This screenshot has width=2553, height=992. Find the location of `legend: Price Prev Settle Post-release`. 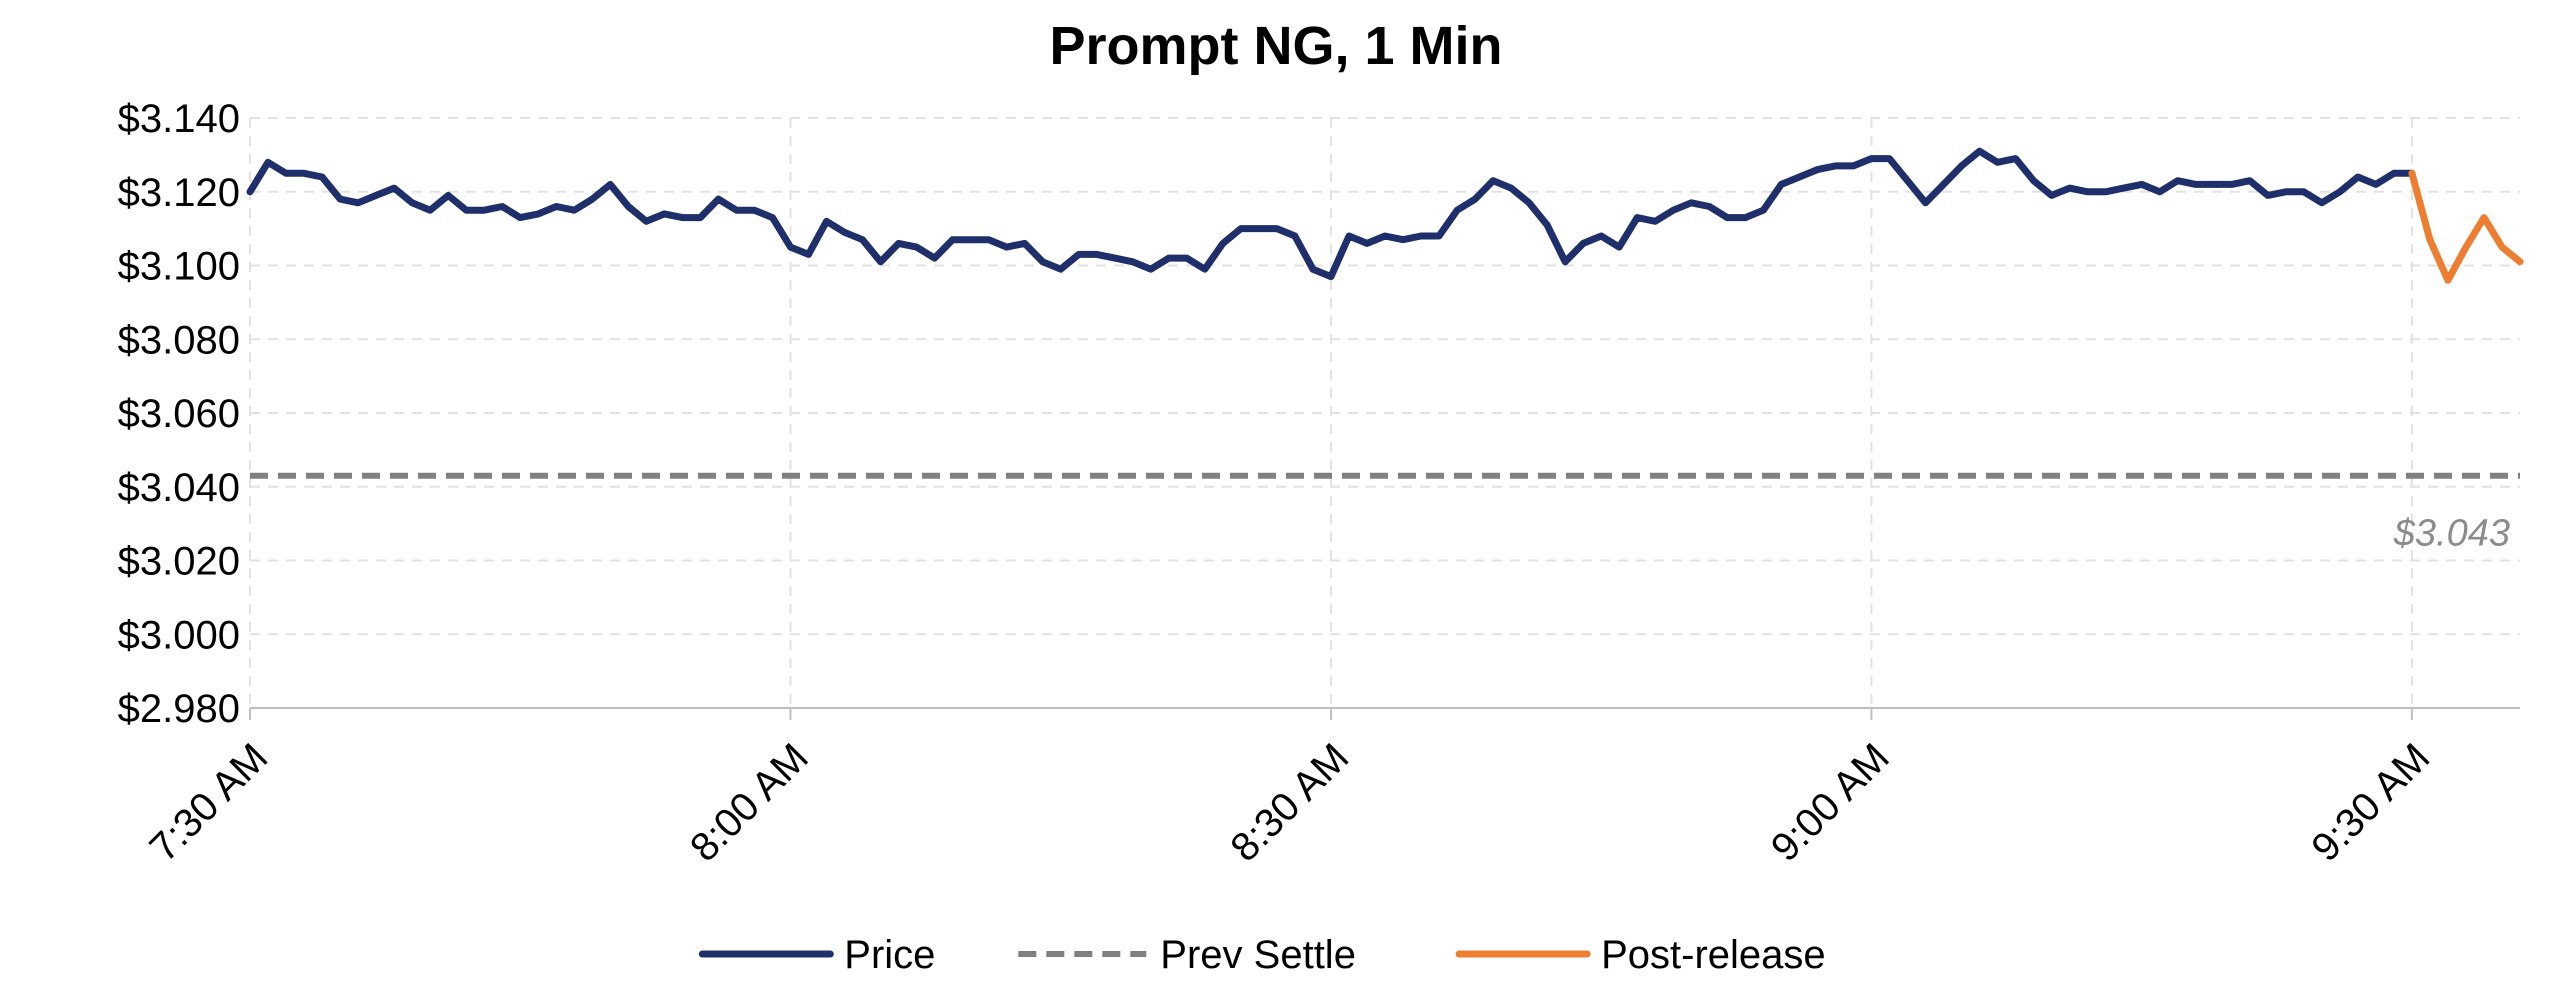

legend: Price Prev Settle Post-release is located at coordinates (1262, 955).